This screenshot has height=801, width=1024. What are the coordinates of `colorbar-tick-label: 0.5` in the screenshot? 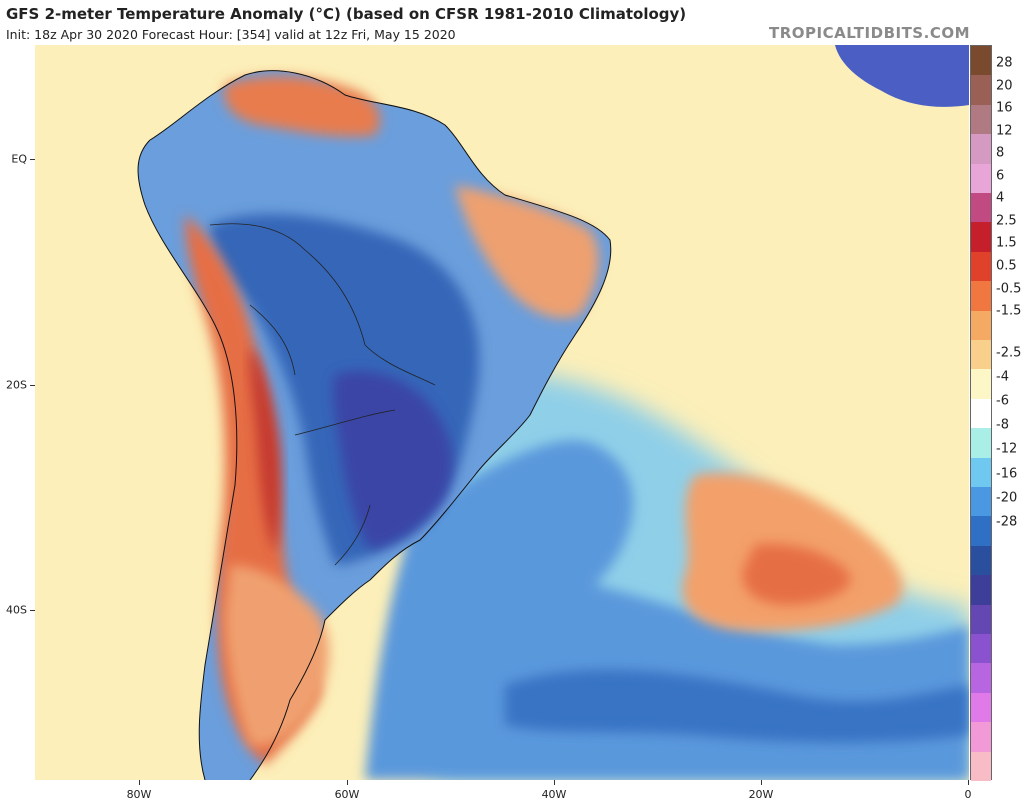 It's located at (1006, 266).